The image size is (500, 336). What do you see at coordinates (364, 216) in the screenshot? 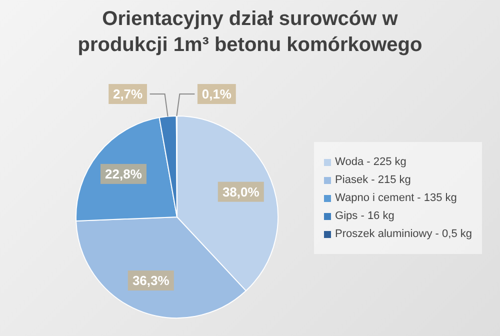
I see `legend-label: Gips - 16 kg` at bounding box center [364, 216].